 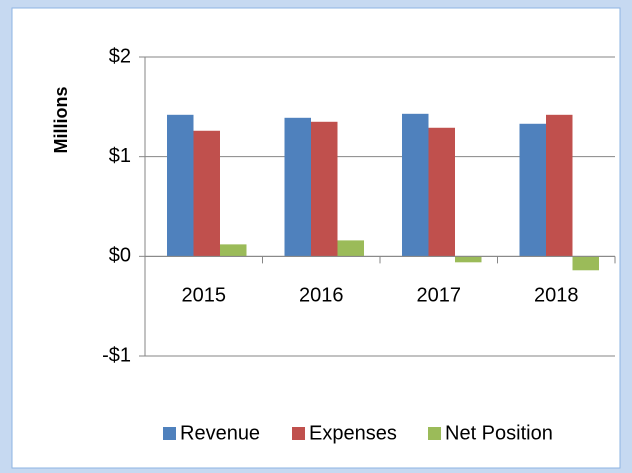 I want to click on y-tick-label: $2, so click(x=120, y=56).